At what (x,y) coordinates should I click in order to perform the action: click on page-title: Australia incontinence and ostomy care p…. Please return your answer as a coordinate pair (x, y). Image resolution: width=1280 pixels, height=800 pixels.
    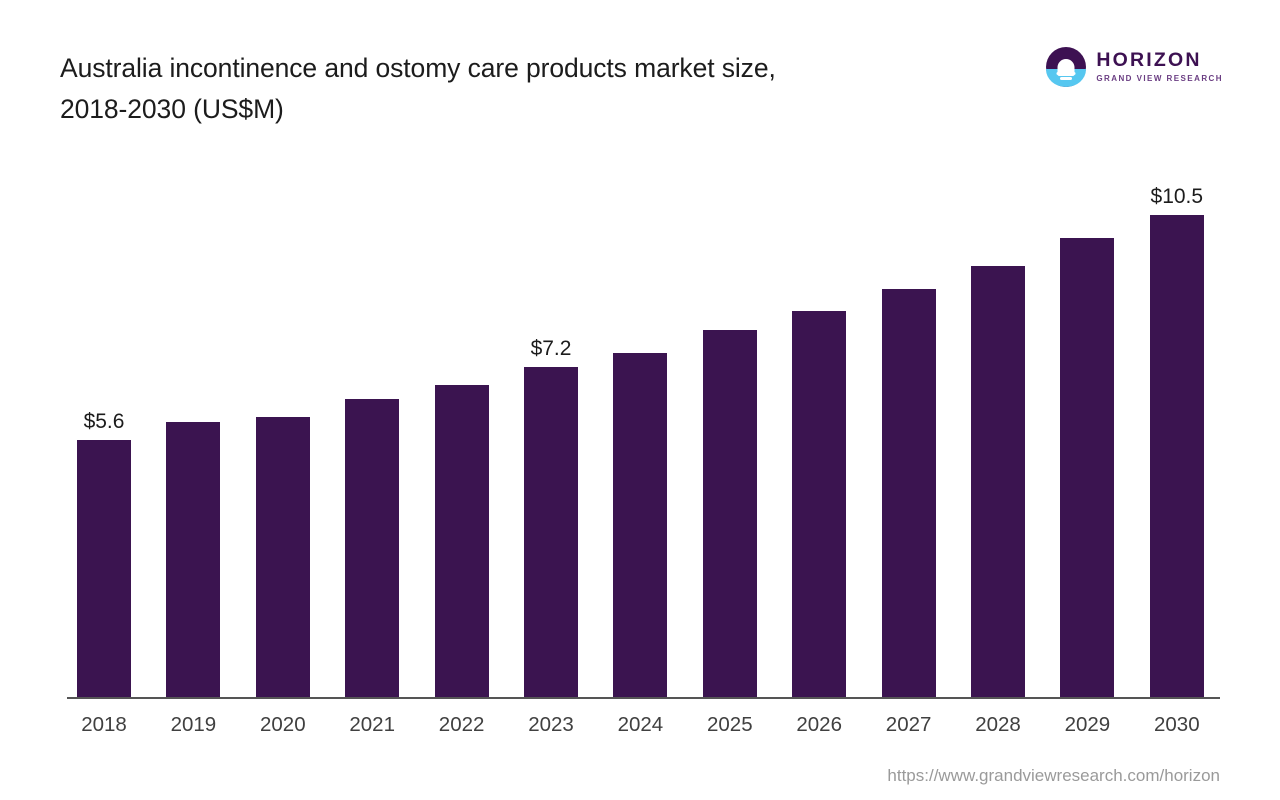
    Looking at the image, I should click on (418, 88).